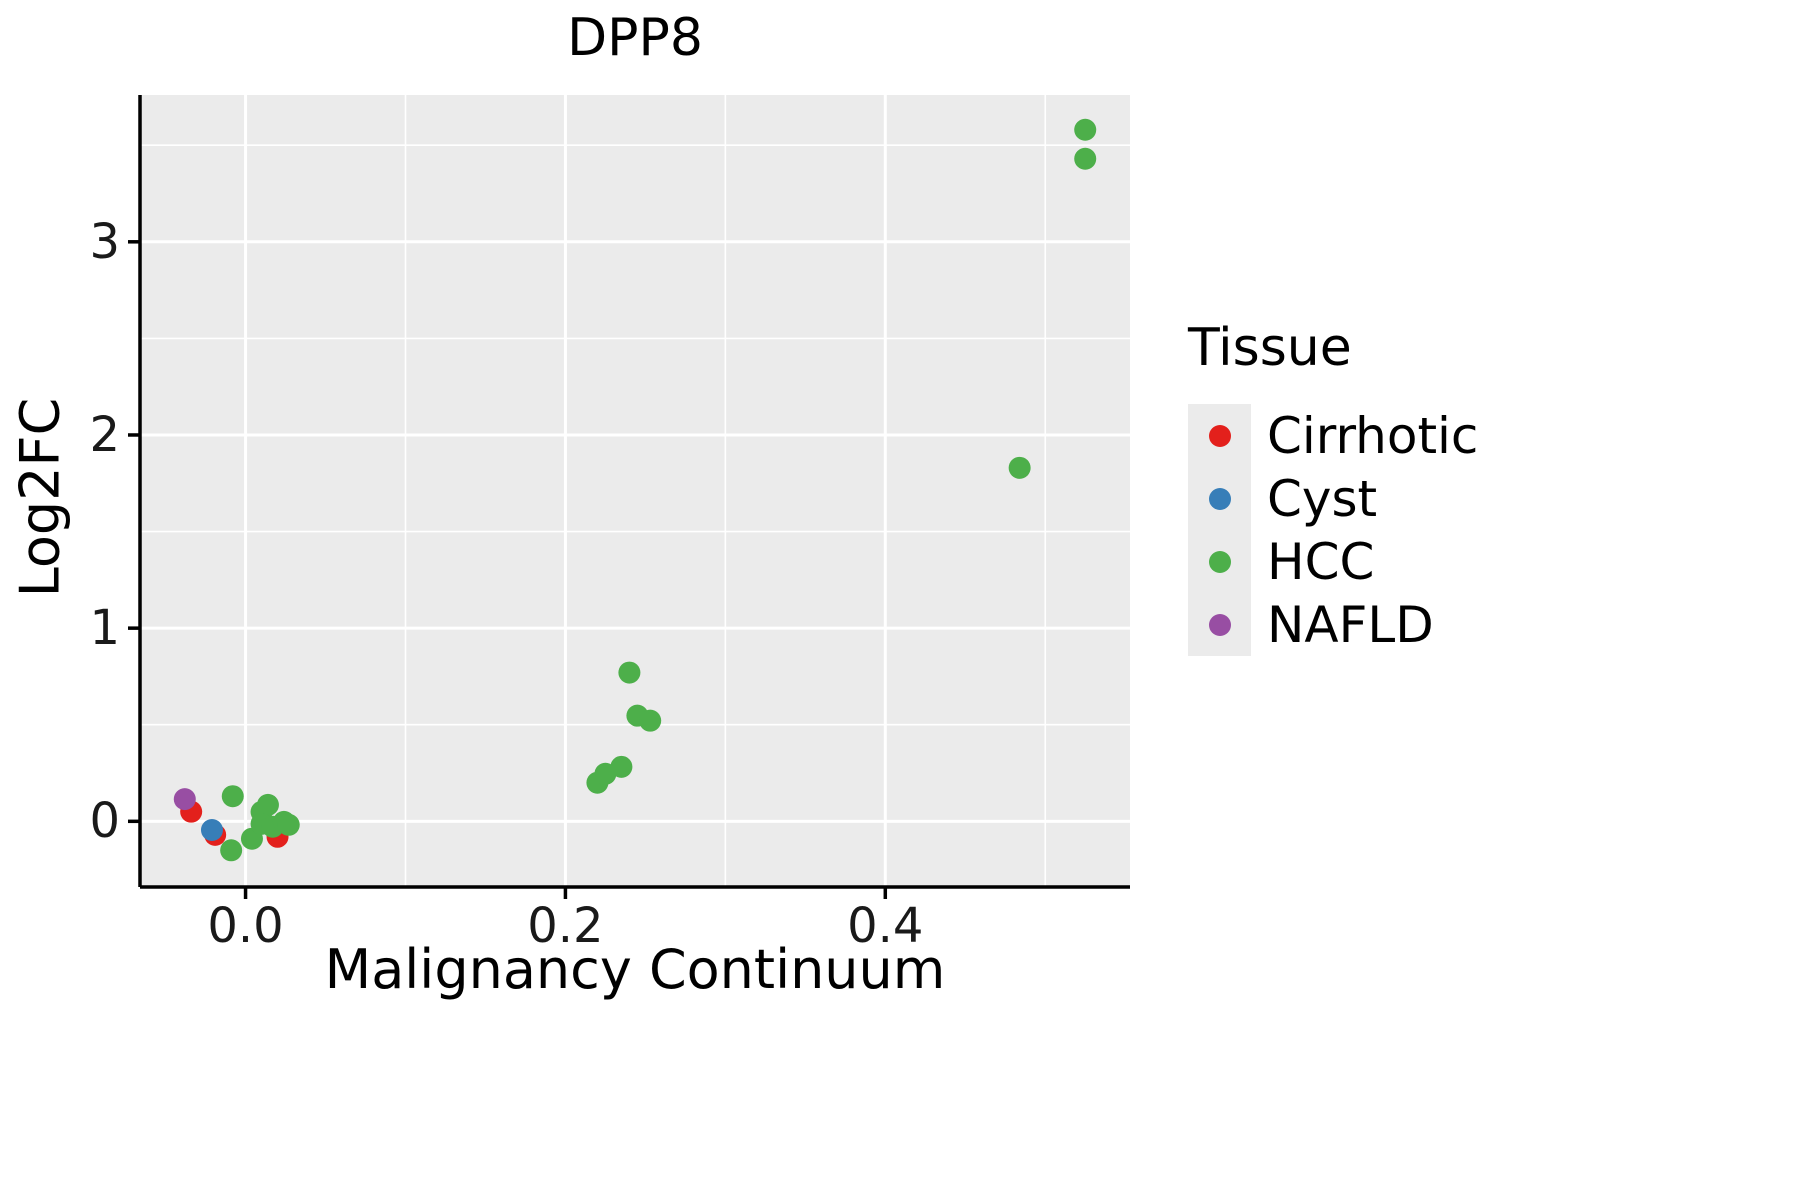  Describe the element at coordinates (565, 926) in the screenshot. I see `x-tick-label: 0.2` at that location.